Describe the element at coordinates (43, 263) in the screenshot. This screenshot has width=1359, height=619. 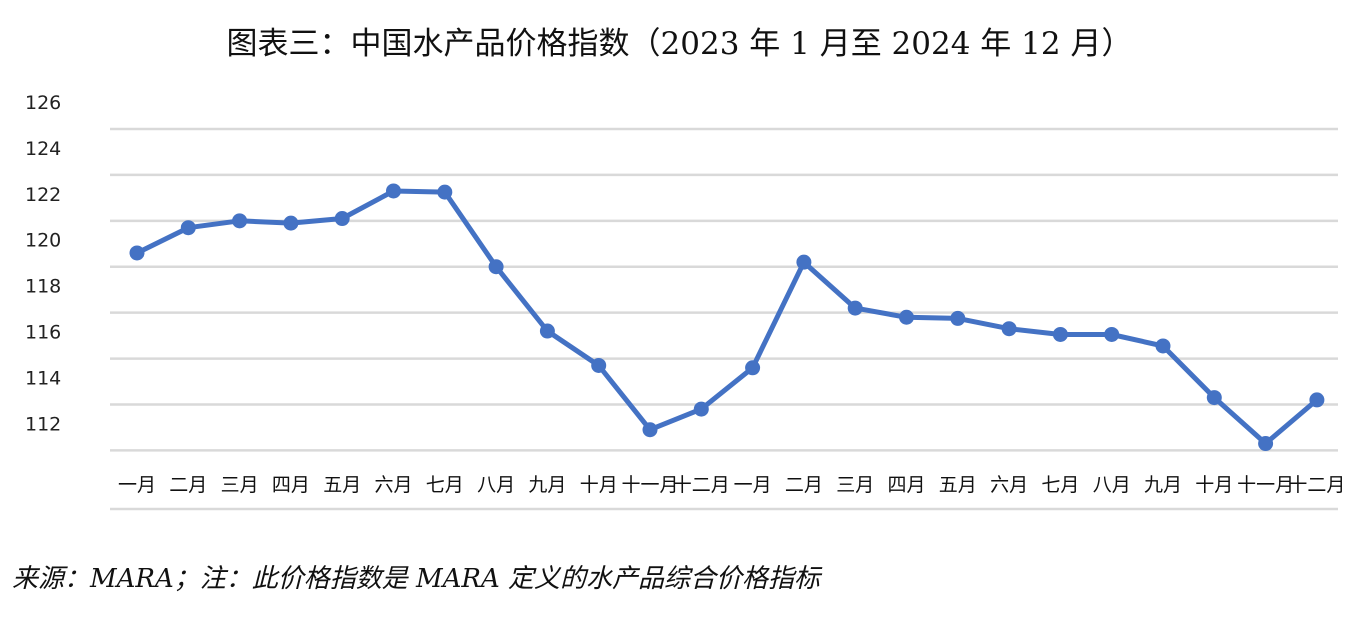
I see `y-axis-ticks: 112 114 116 118 120 122 124 126` at that location.